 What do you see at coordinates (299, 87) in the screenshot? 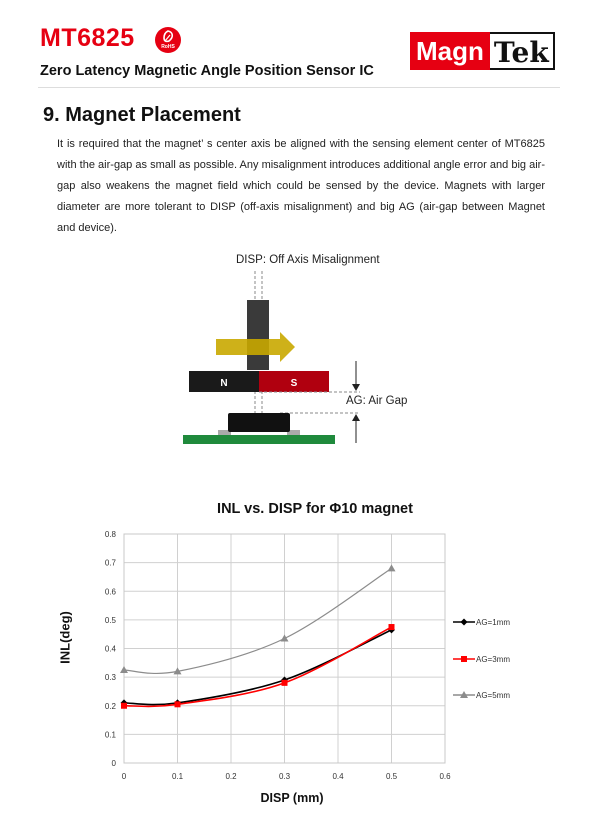
I see `header-divider` at bounding box center [299, 87].